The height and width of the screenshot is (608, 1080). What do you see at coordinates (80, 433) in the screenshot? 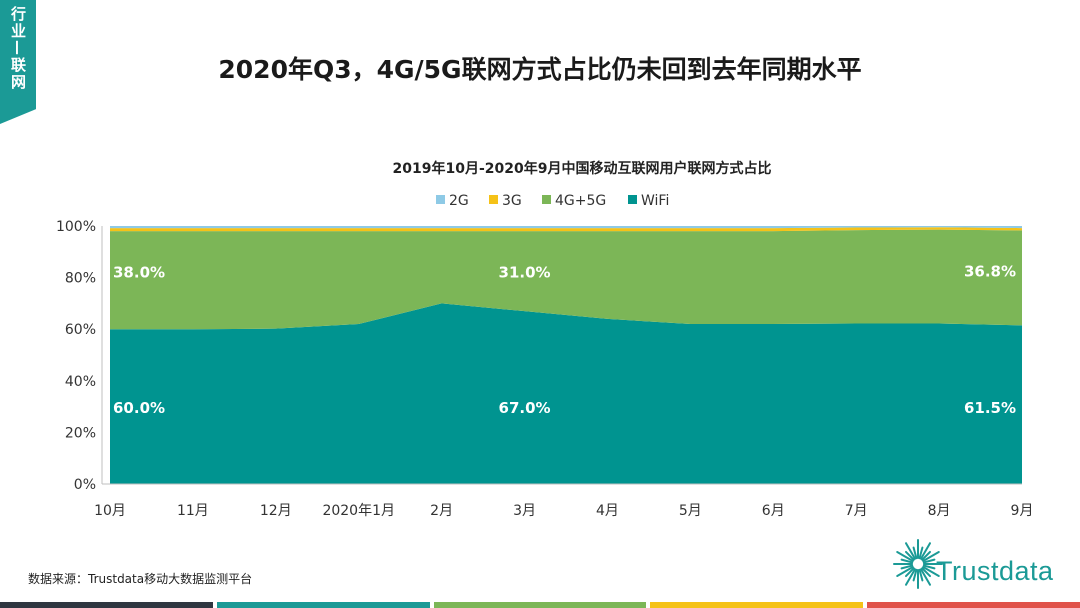
I see `y-tick-label: 20%` at bounding box center [80, 433].